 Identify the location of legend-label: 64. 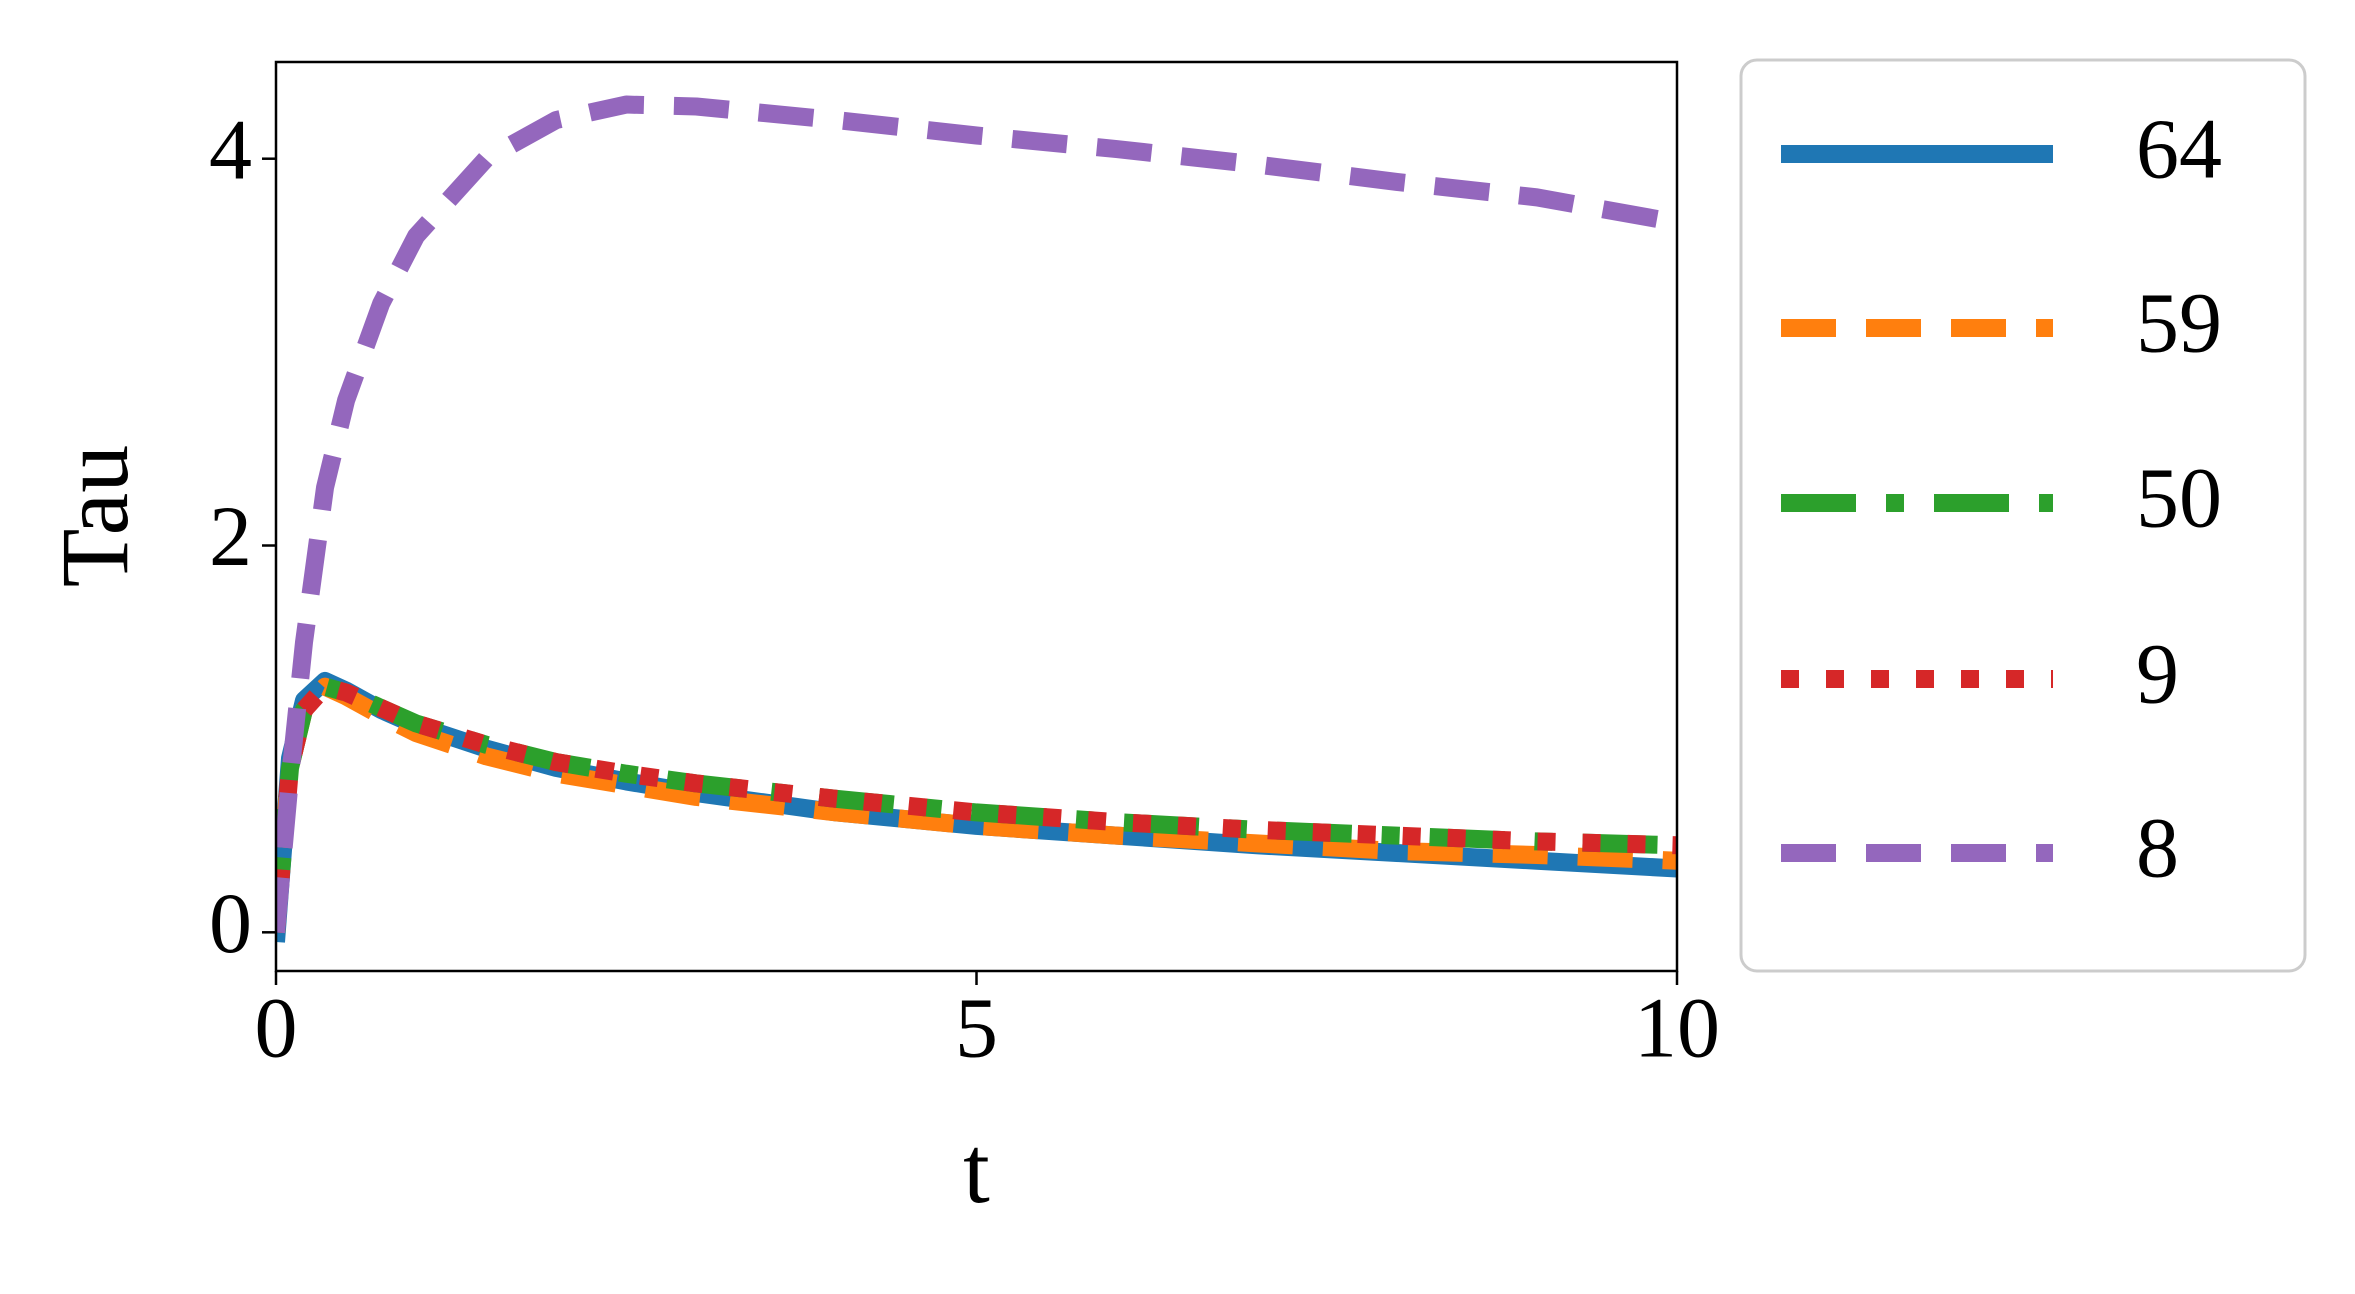
(2179, 149).